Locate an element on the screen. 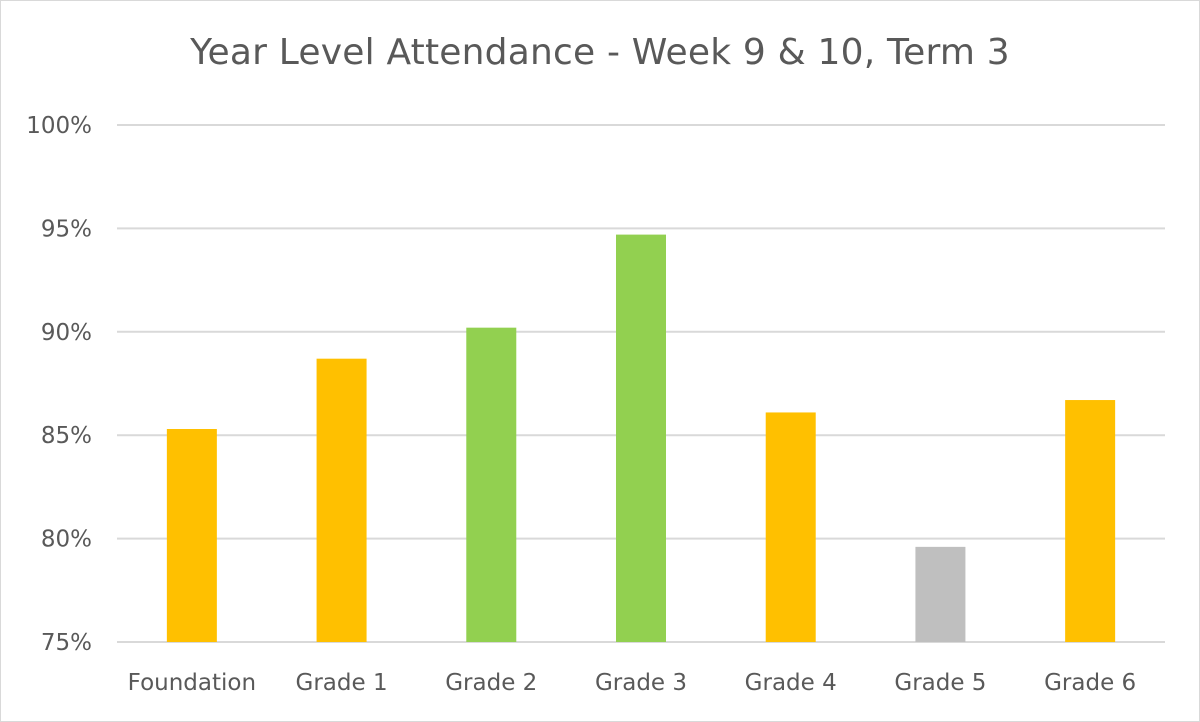 The height and width of the screenshot is (722, 1200). x-tick-label: Grade 5 is located at coordinates (940, 683).